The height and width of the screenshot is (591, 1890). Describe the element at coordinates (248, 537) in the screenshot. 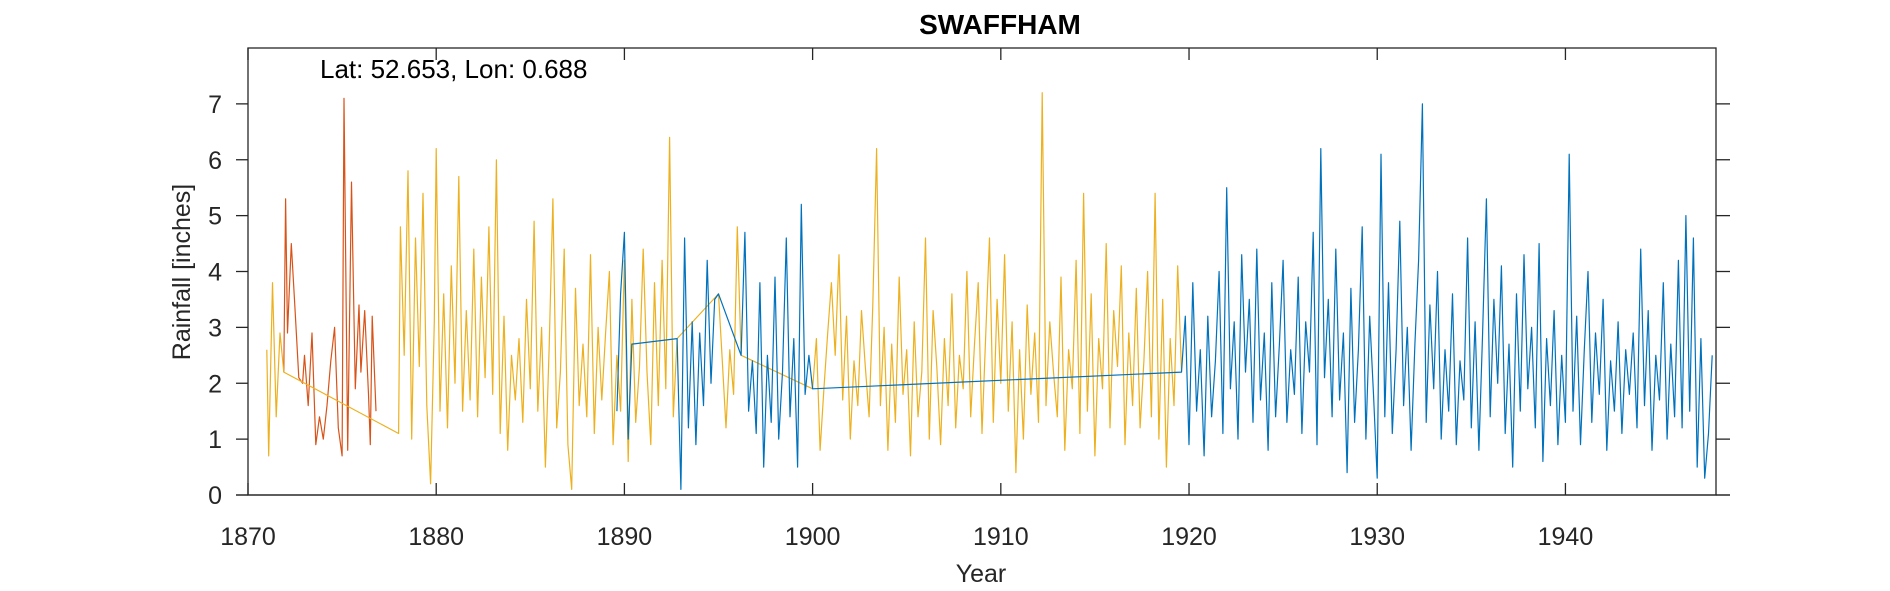

I see `x-tick-label-1870: 1870` at that location.